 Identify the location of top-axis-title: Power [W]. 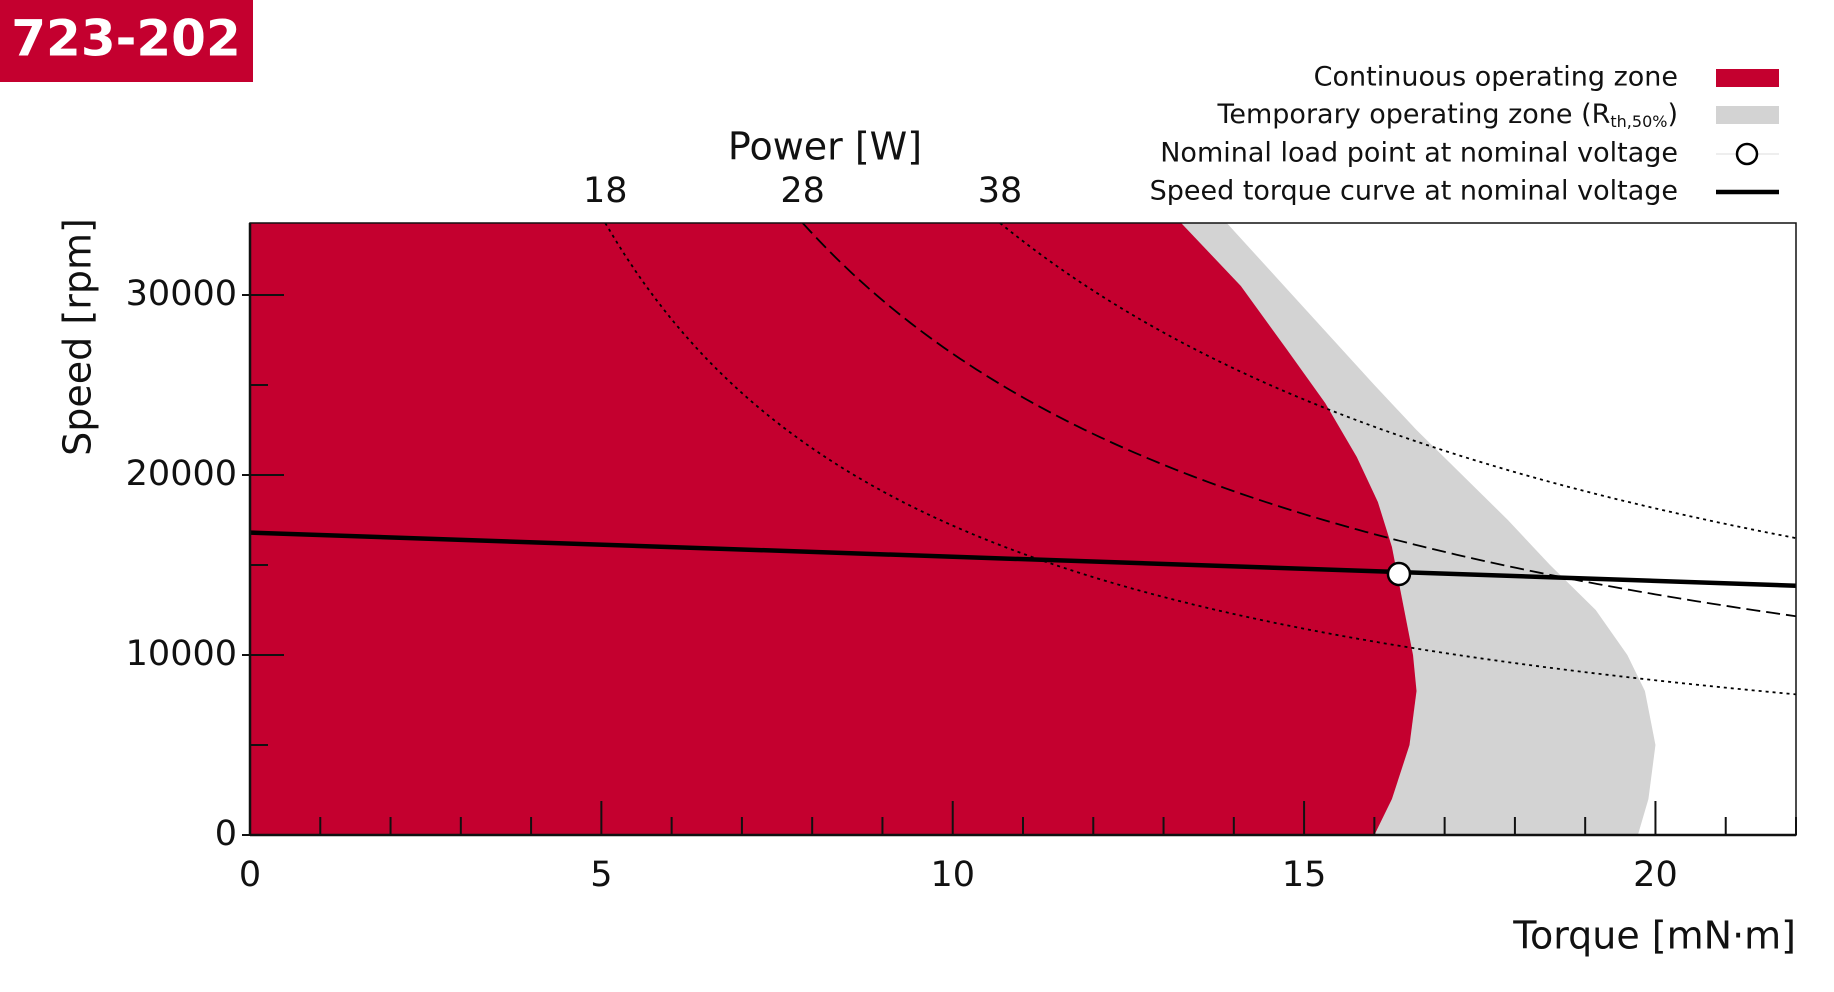
(825, 147).